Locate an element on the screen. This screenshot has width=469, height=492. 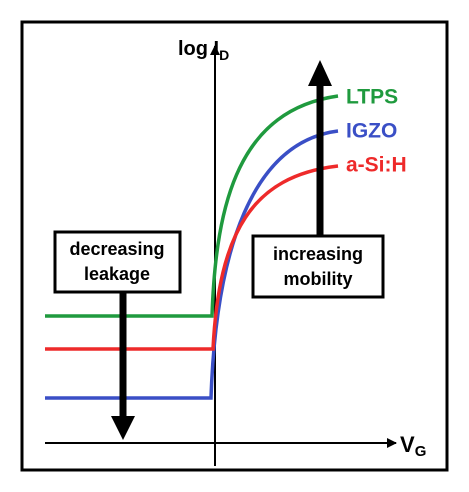
curve-label: IGZO is located at coordinates (371, 131).